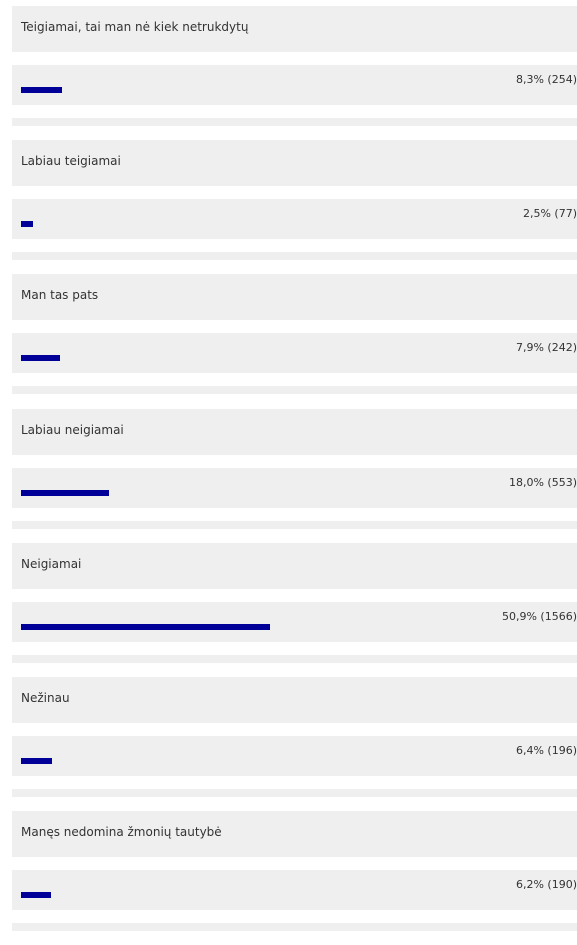  What do you see at coordinates (121, 832) in the screenshot?
I see `option-label: Manęs nedomina žmonių tautybė` at bounding box center [121, 832].